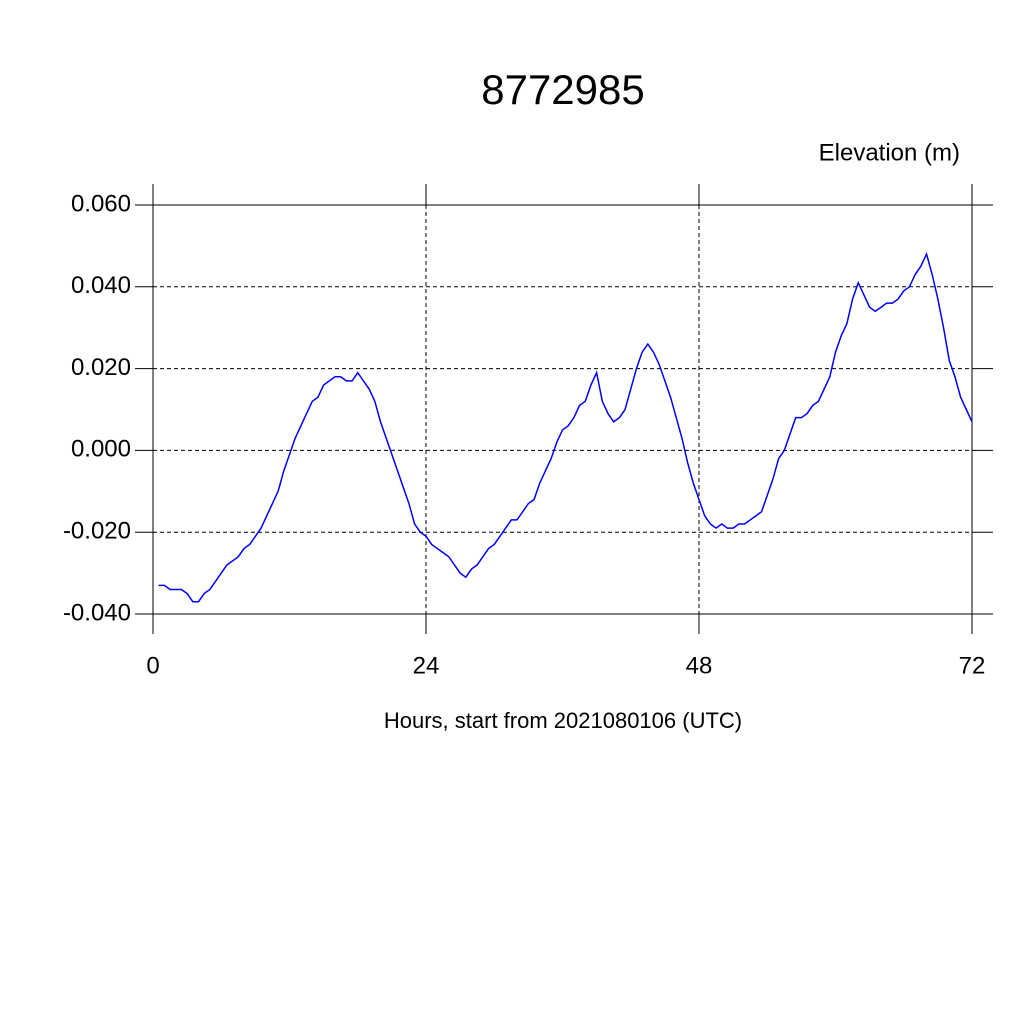 This screenshot has width=1024, height=1024. Describe the element at coordinates (563, 720) in the screenshot. I see `x-axis-label: Hours, start from 2021080106 (UTC)` at that location.